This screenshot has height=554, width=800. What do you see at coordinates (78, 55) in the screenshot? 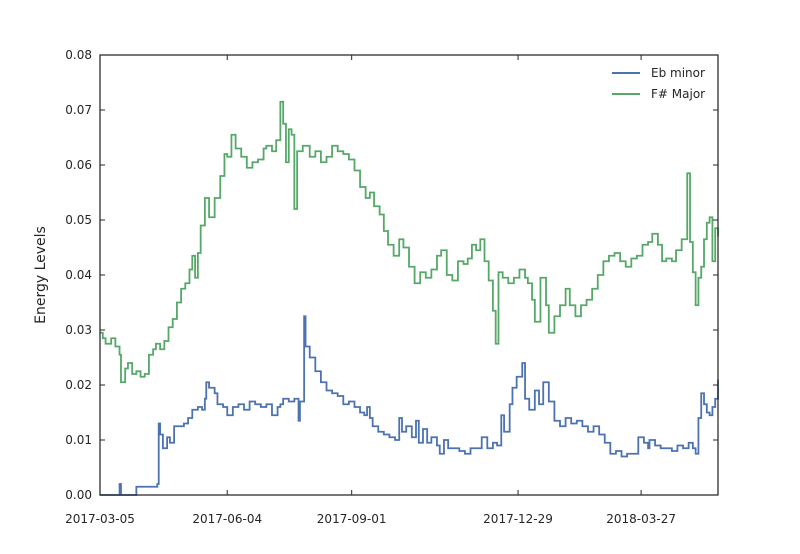
I see `y-tick-label: 0.08` at bounding box center [78, 55].